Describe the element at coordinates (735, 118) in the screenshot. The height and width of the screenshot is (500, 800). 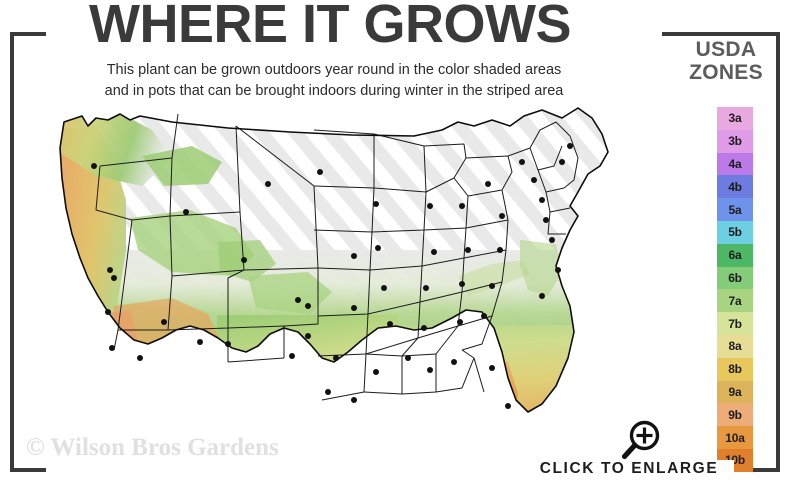
I see `zone-swatch-3a: 3a` at that location.